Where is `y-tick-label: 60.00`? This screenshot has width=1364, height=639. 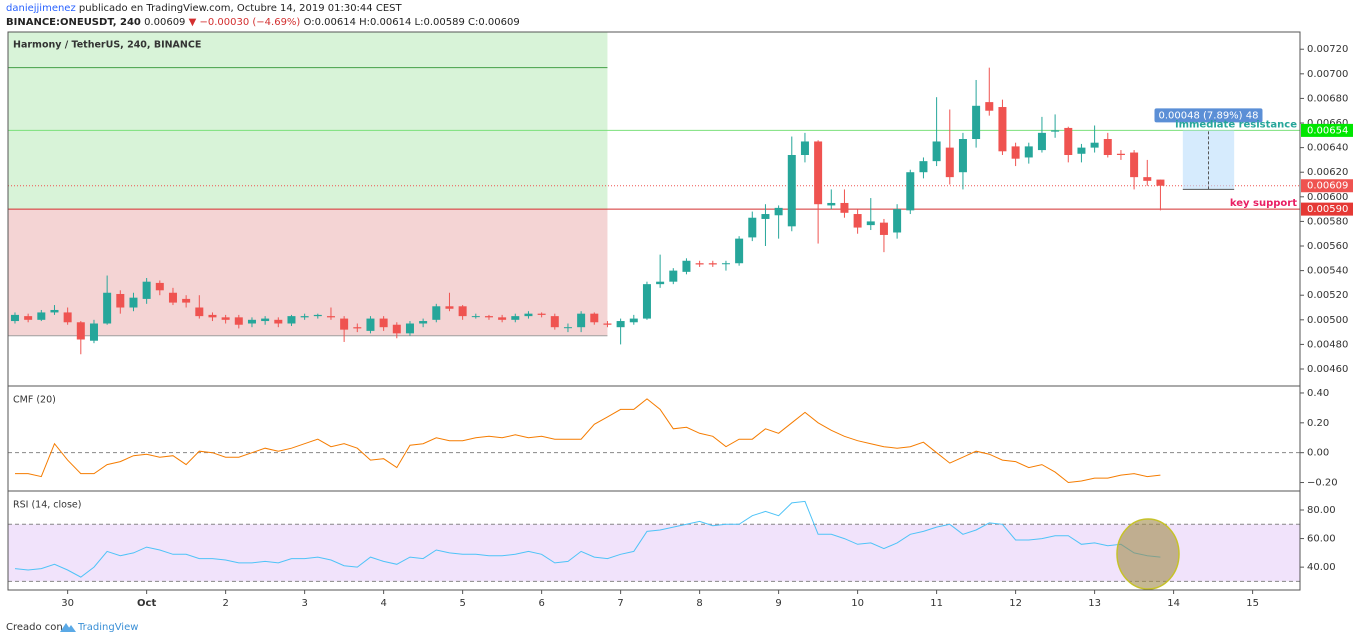 y-tick-label: 60.00 is located at coordinates (1321, 539).